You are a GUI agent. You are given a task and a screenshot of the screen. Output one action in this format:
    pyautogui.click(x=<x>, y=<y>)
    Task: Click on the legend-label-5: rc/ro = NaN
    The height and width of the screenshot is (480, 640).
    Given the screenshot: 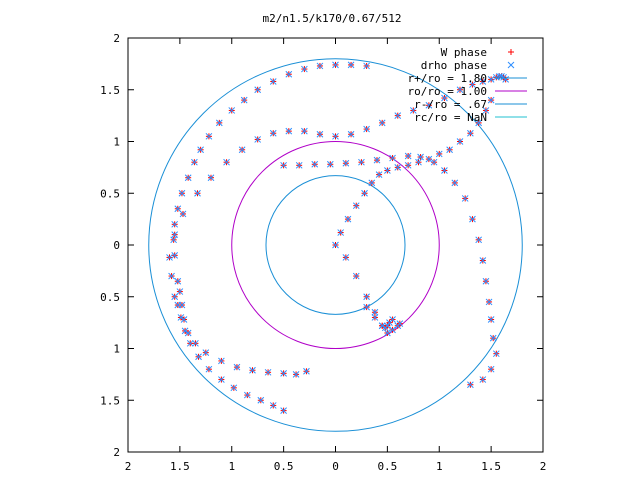 What is the action you would take?
    pyautogui.click(x=450, y=117)
    